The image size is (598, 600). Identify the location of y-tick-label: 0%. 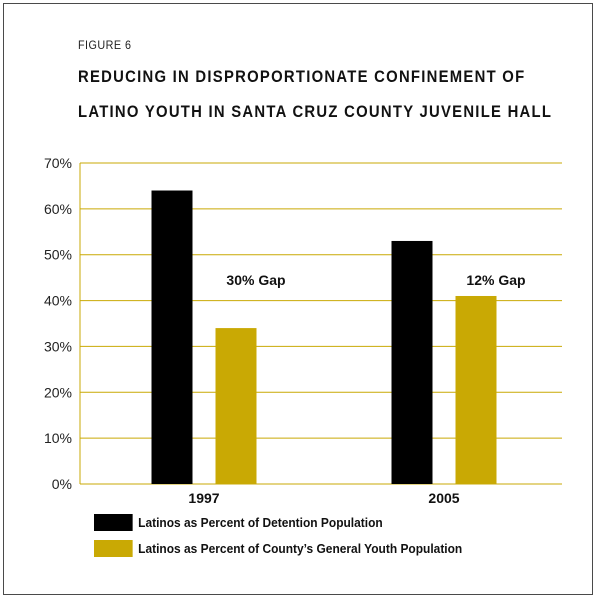
(62, 484).